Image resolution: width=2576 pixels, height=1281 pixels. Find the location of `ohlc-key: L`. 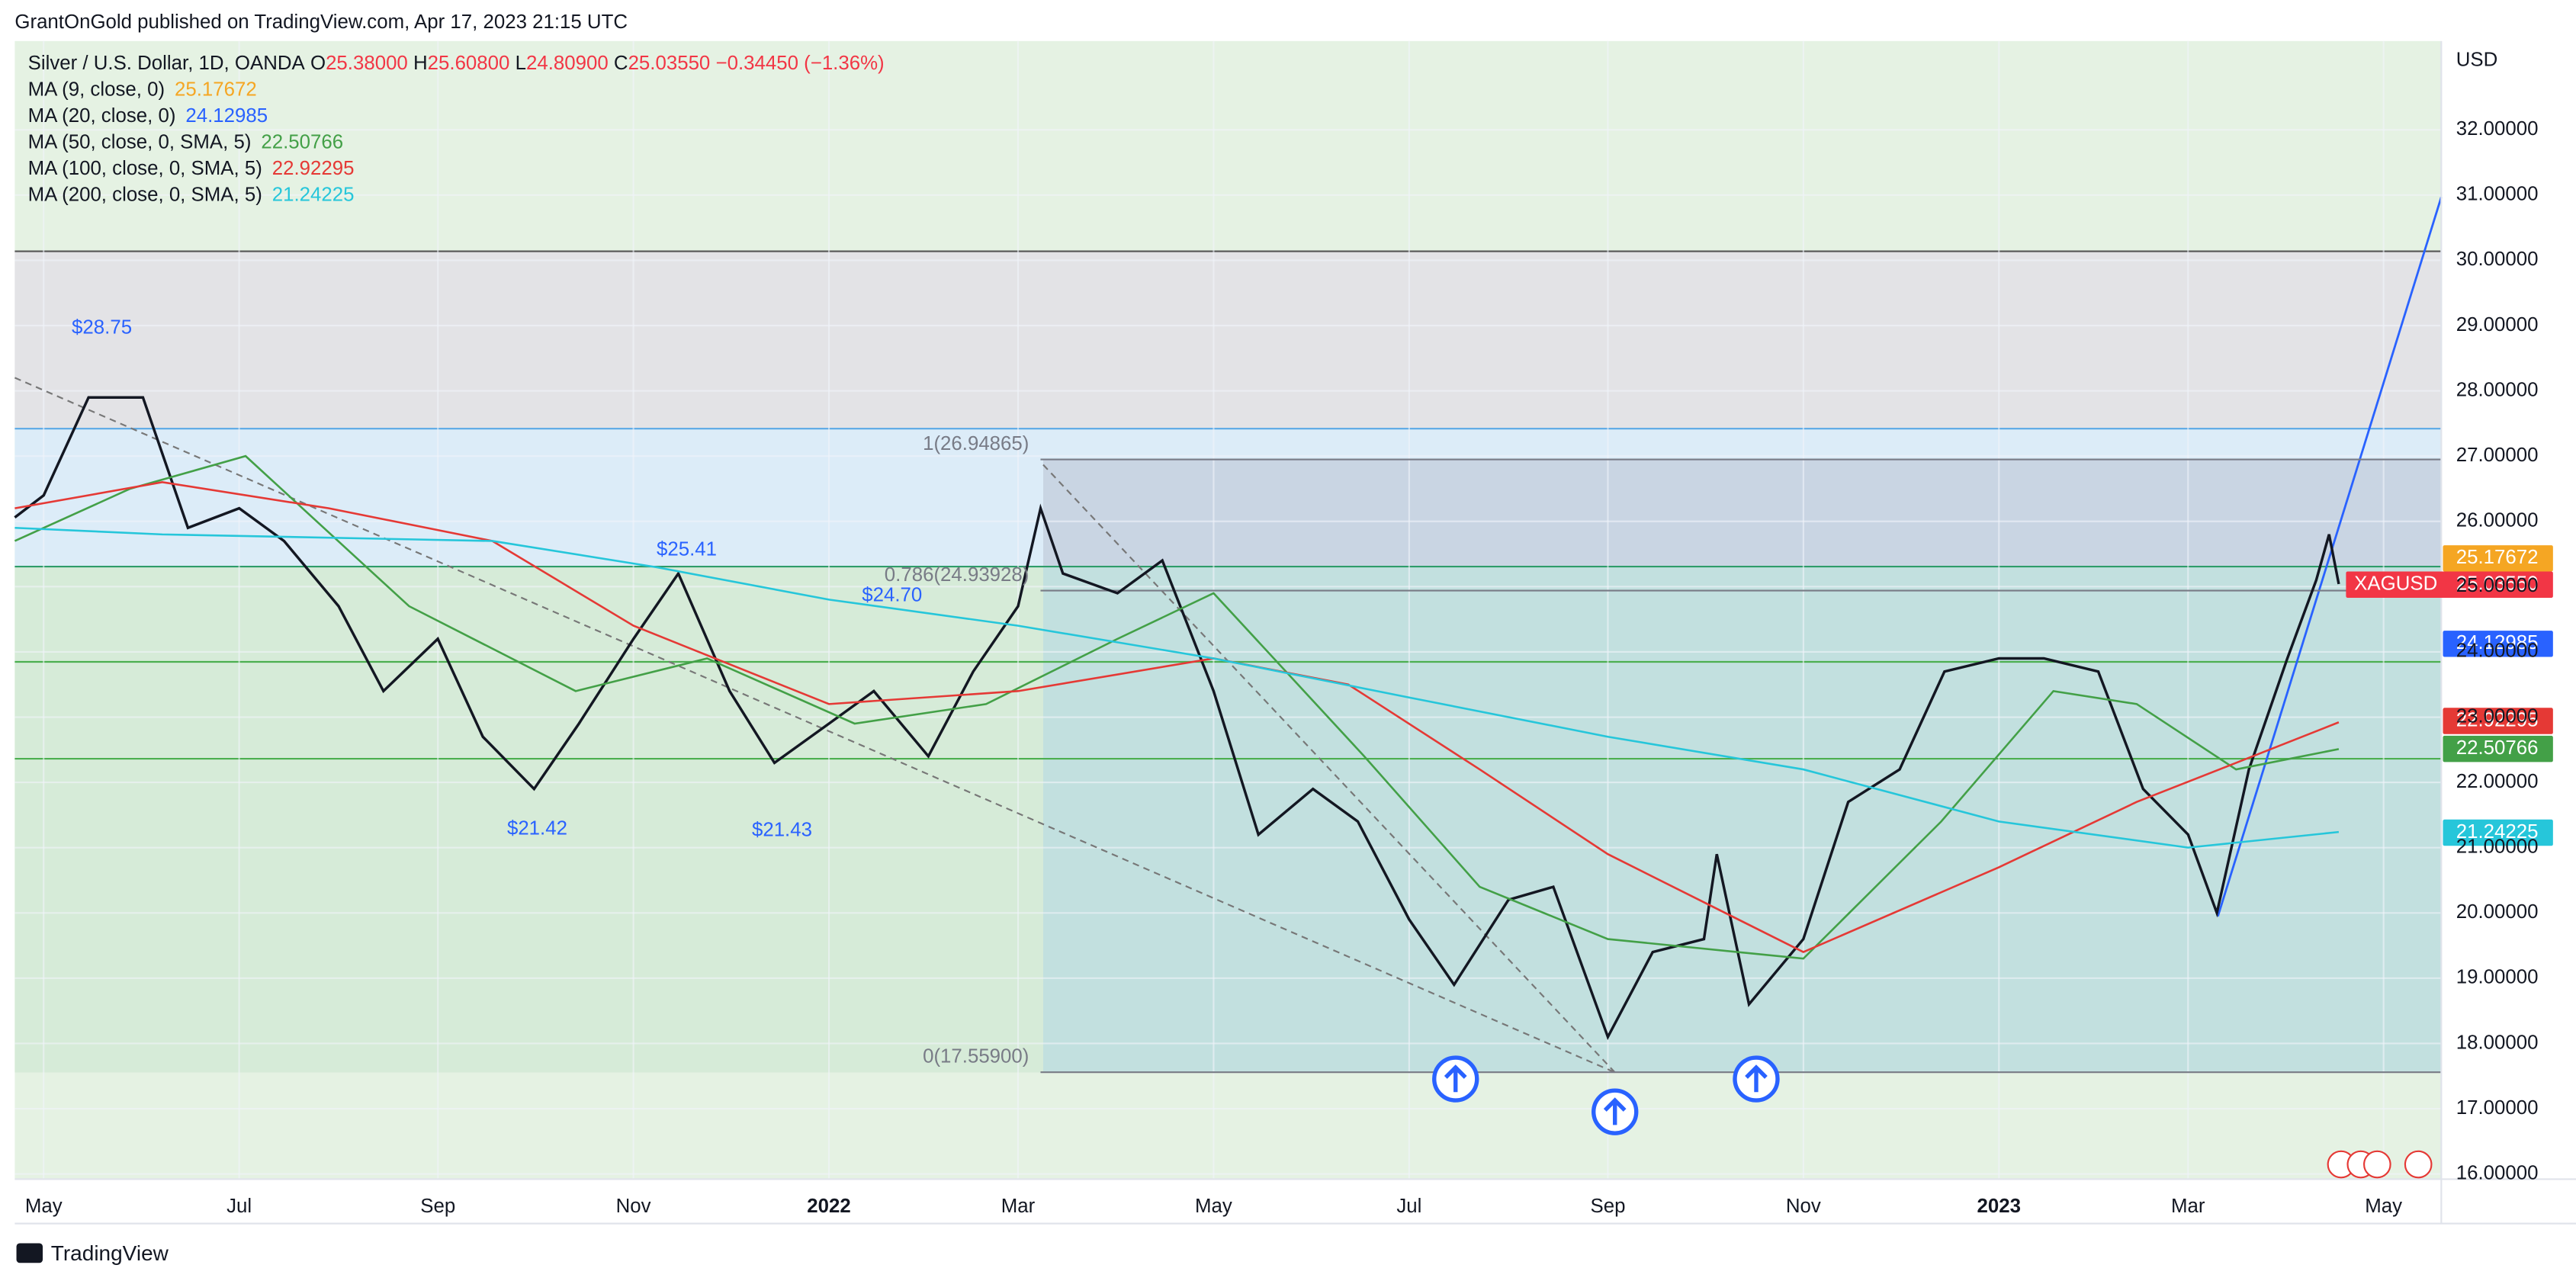

ohlc-key: L is located at coordinates (521, 63).